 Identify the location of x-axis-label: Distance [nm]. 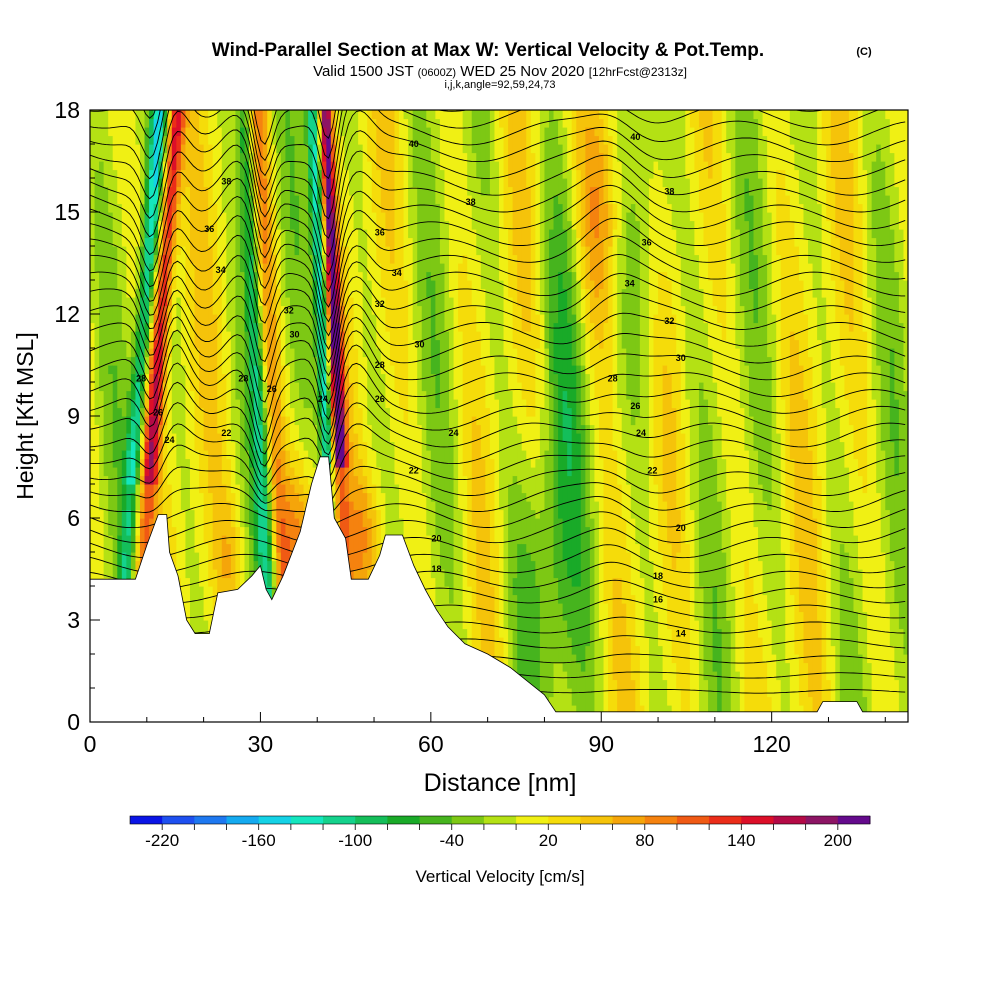
(500, 783).